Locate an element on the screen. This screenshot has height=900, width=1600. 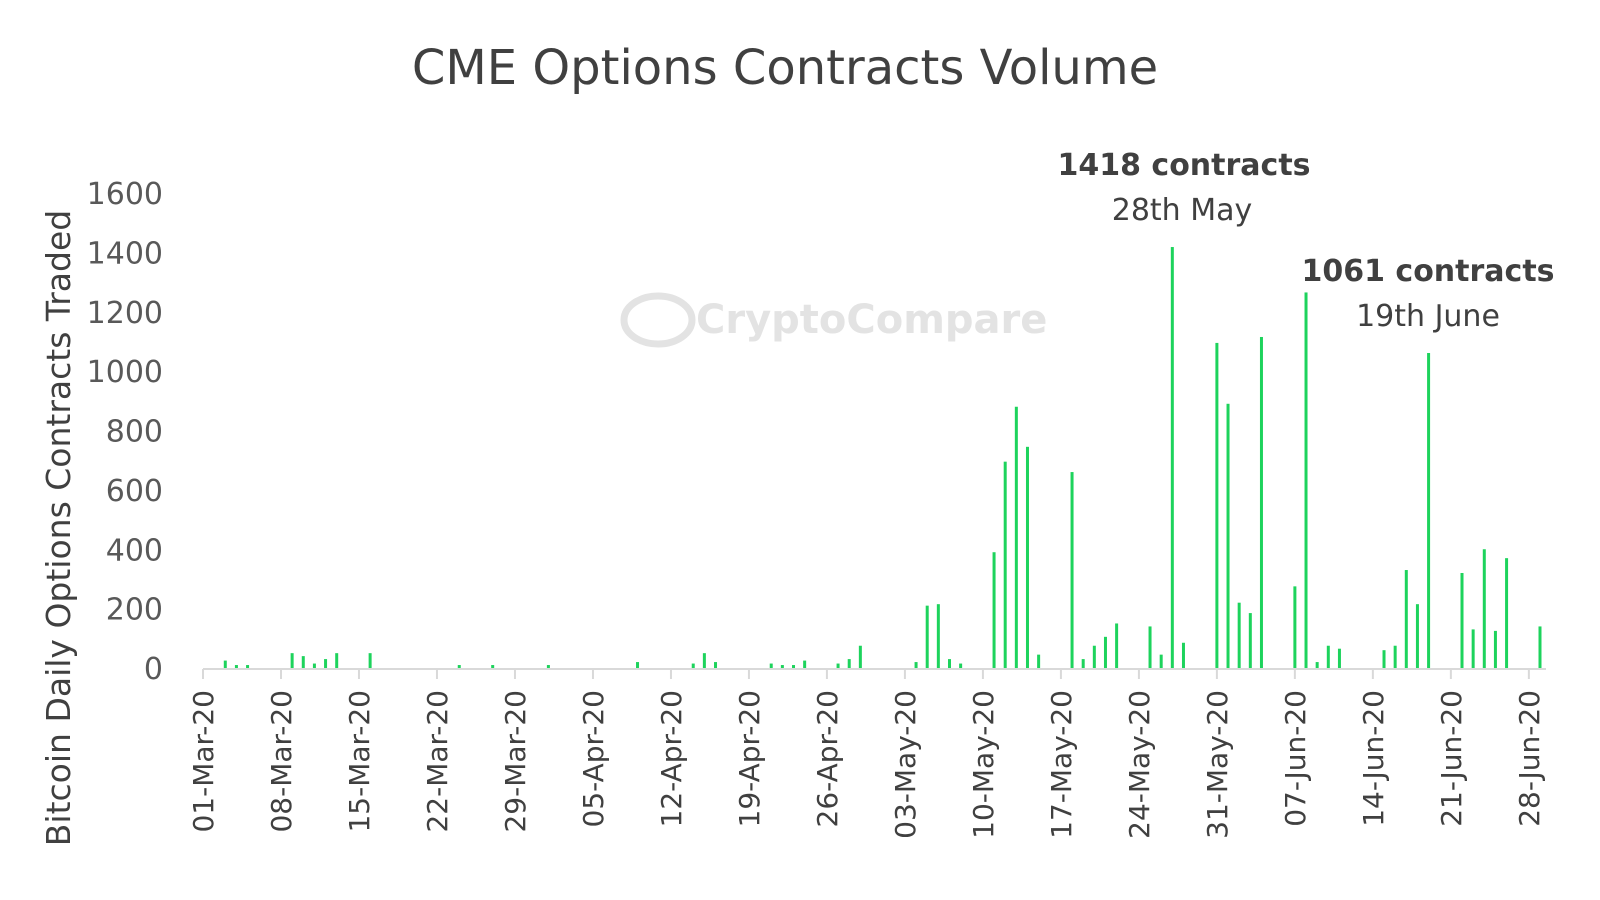
x-tick-label: 19-Apr-20 is located at coordinates (749, 759).